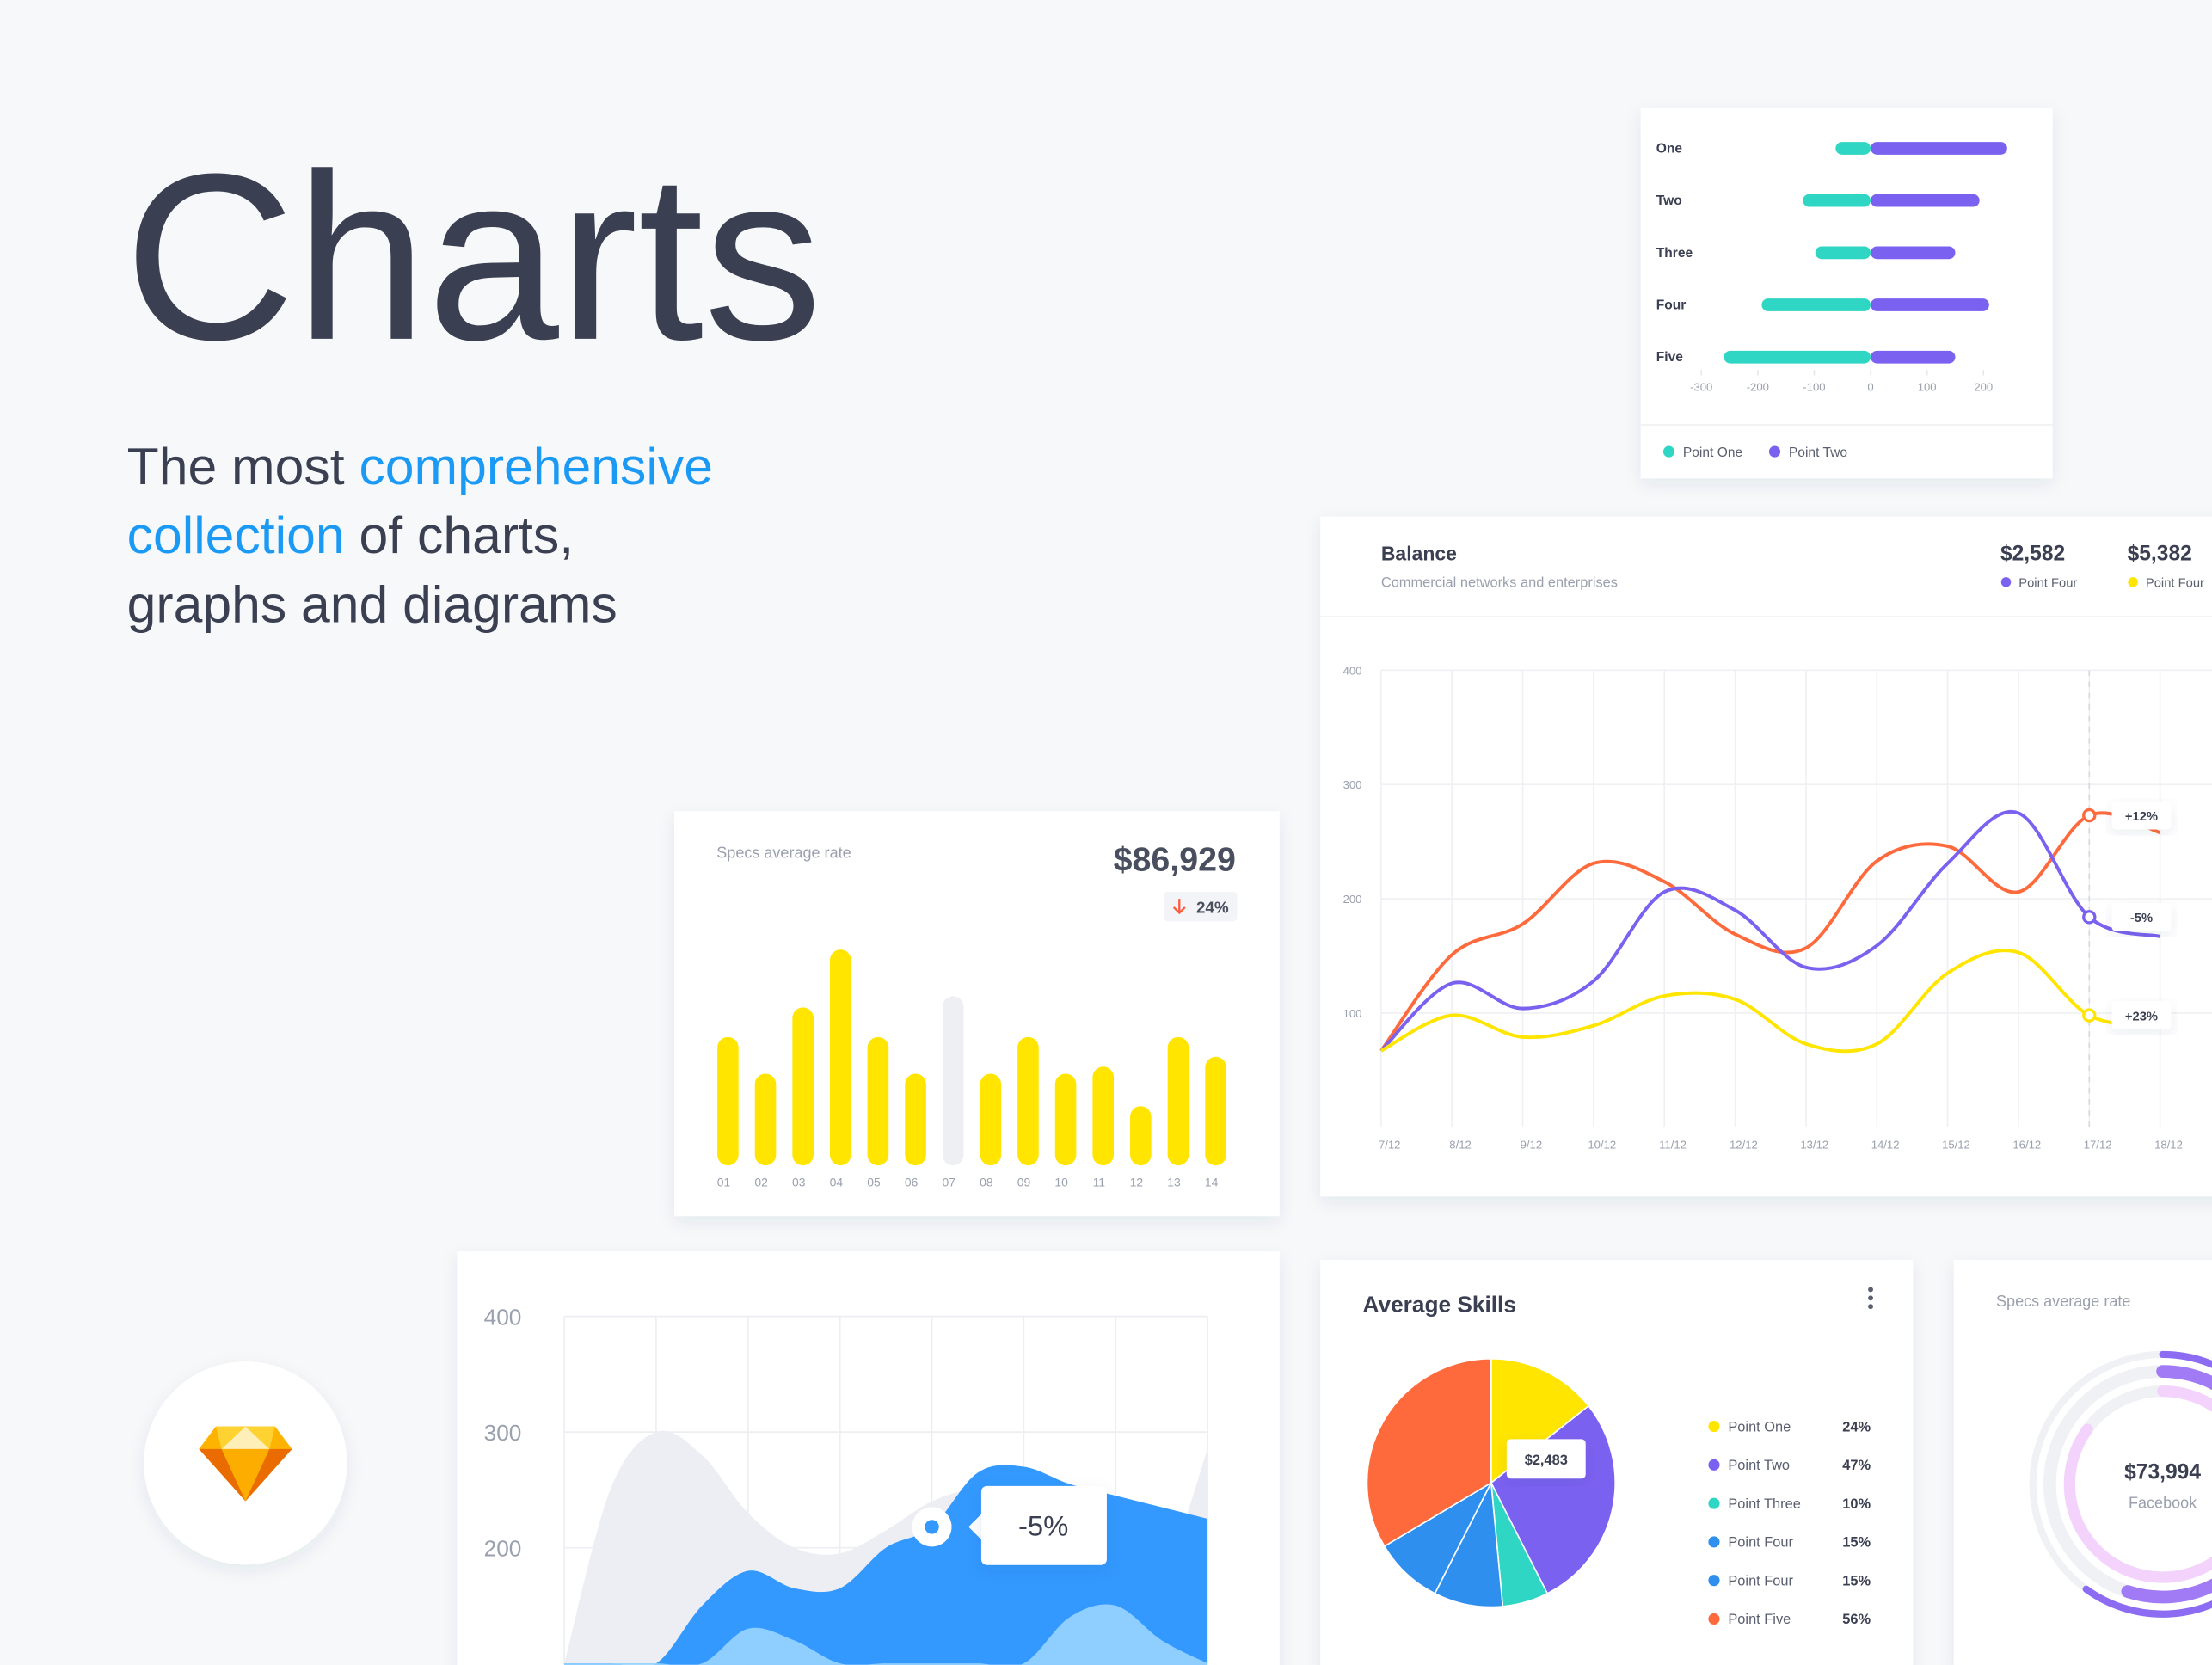 Image resolution: width=2212 pixels, height=1665 pixels. What do you see at coordinates (1701, 387) in the screenshot?
I see `x-tick-label: -300` at bounding box center [1701, 387].